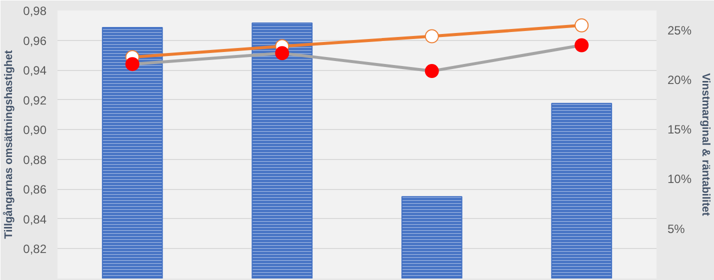  Describe the element at coordinates (677, 229) in the screenshot. I see `y2-tick-label: 5%` at that location.